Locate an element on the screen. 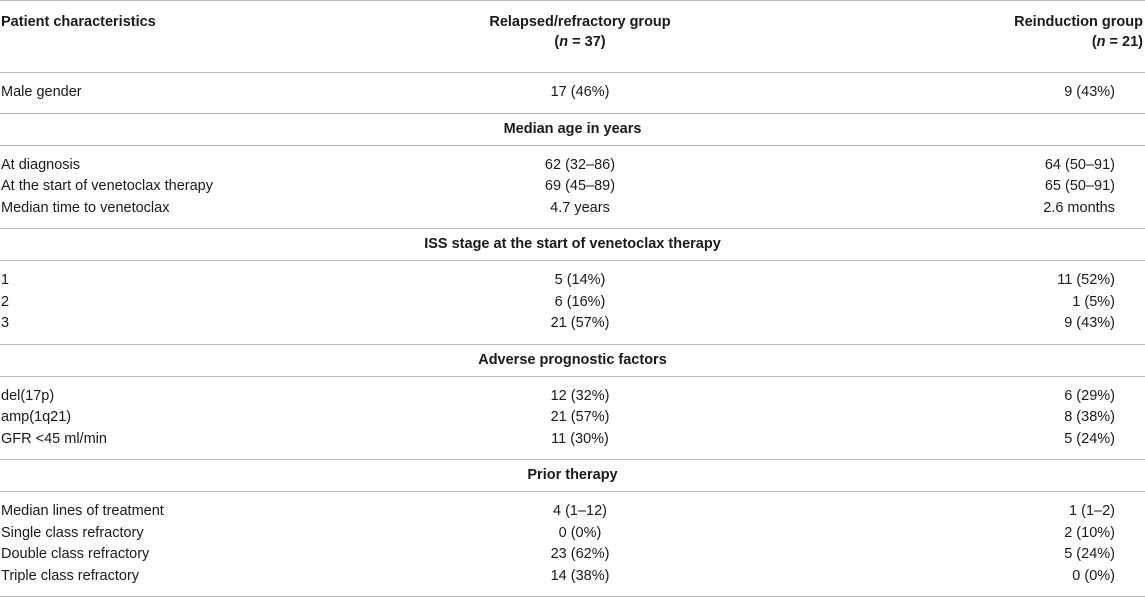 The image size is (1145, 597). ri-value: 1 (1–2) is located at coordinates (1092, 511).